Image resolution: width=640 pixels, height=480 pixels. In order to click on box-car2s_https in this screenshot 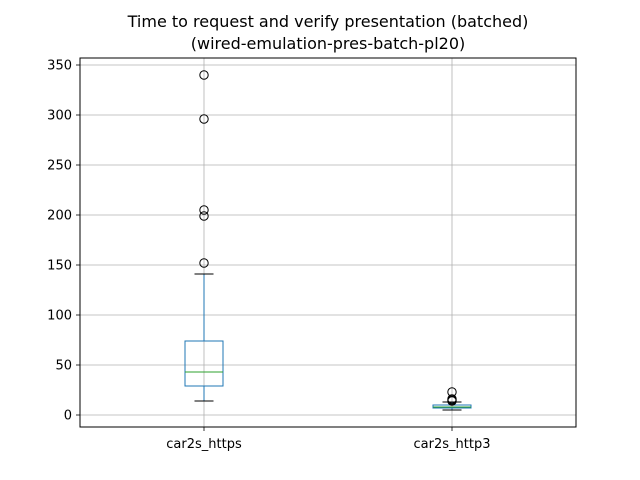, I will do `click(204, 236)`.